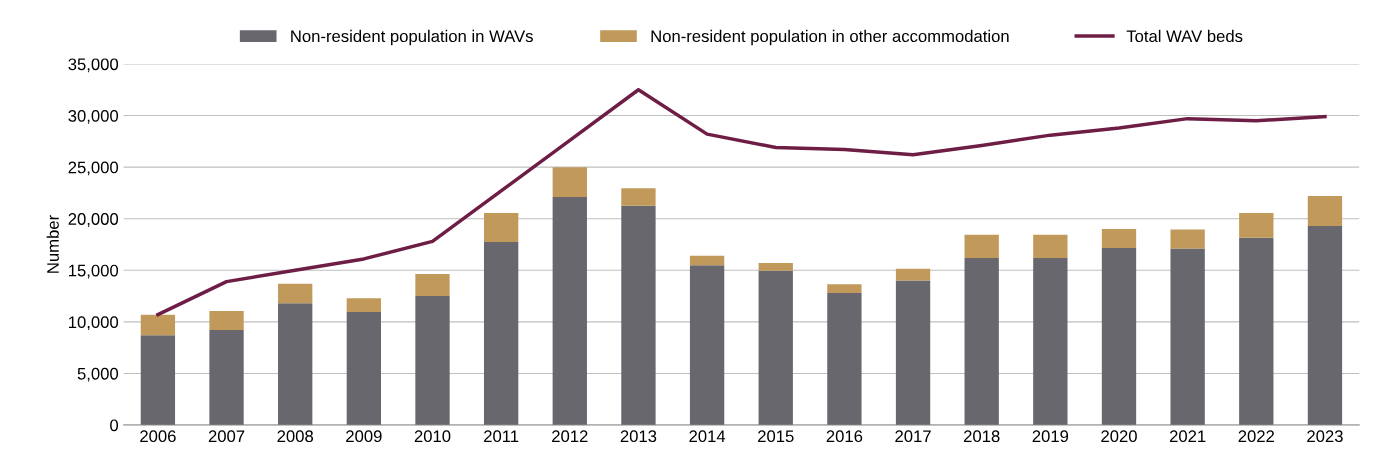  Describe the element at coordinates (52, 244) in the screenshot. I see `y-axis-title: Number` at that location.